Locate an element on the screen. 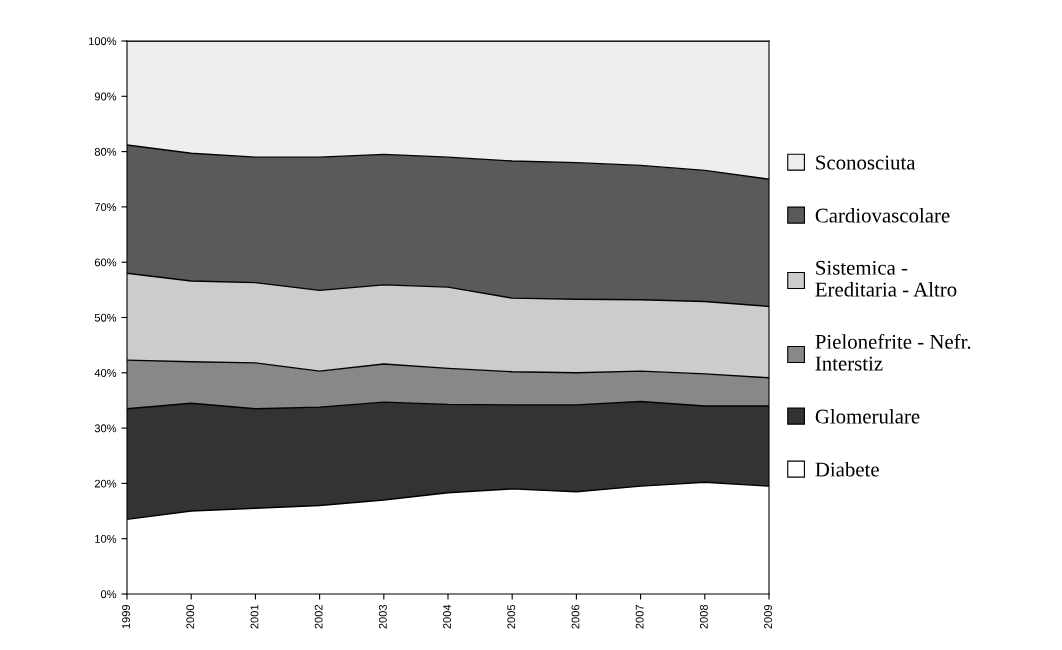  y-tick-label: 0% is located at coordinates (108, 594).